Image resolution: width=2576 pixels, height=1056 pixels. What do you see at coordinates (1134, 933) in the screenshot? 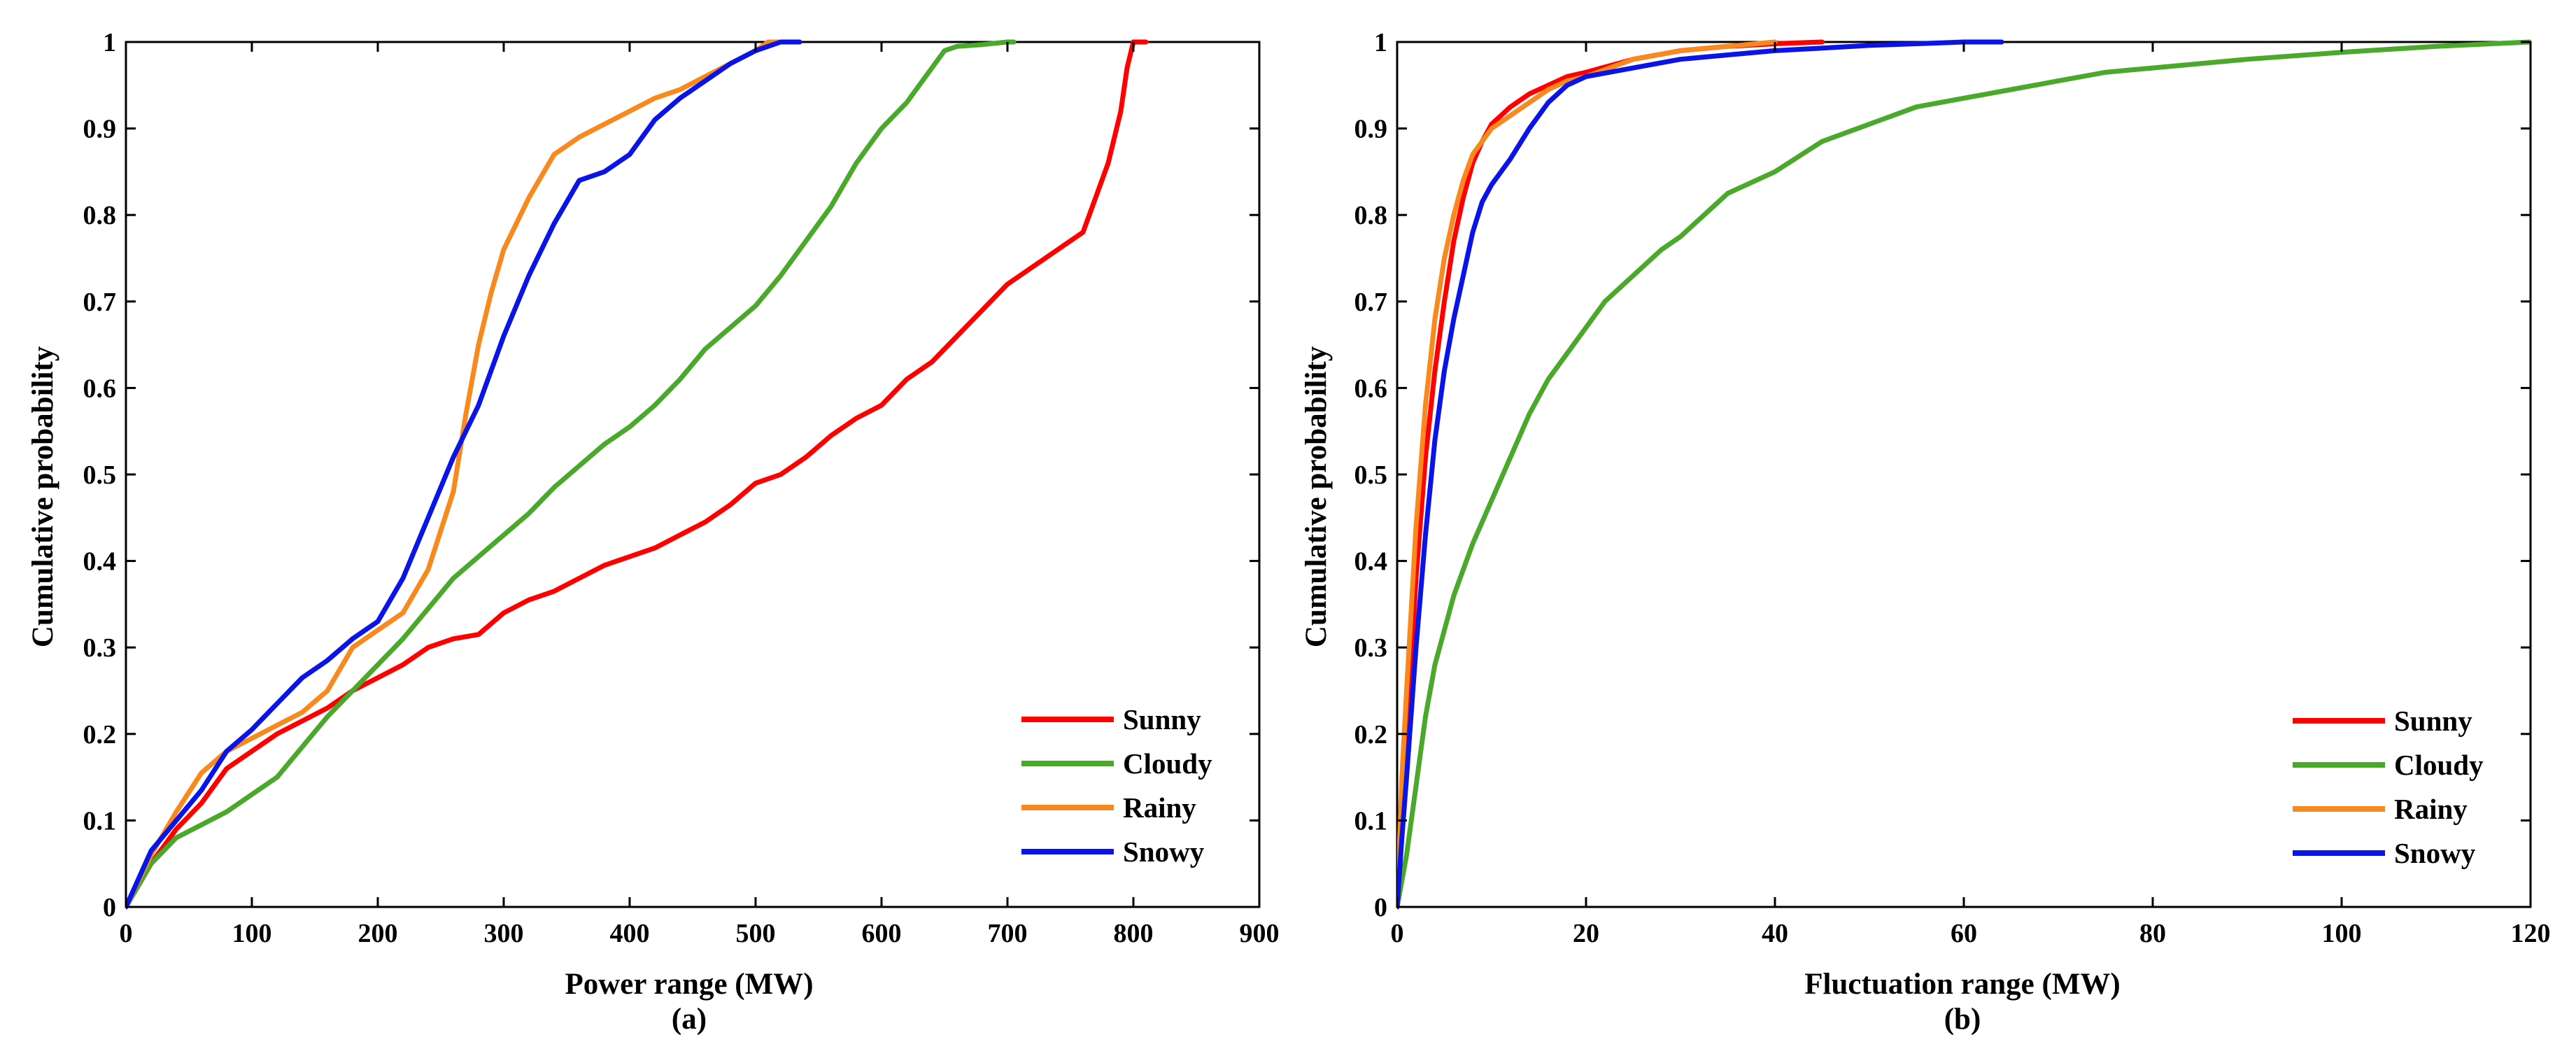
I see `panel-a-x-tick-label: 800` at bounding box center [1134, 933].